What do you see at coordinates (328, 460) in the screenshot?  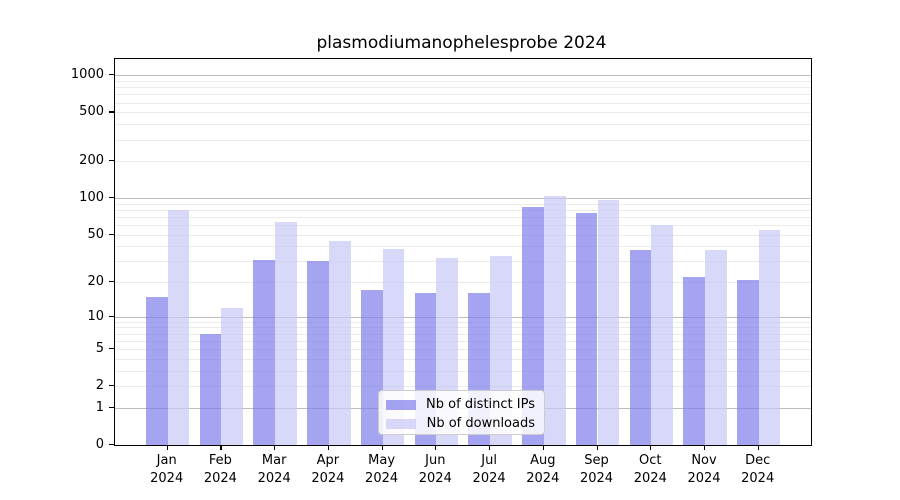 I see `x-tick-label-line: Apr` at bounding box center [328, 460].